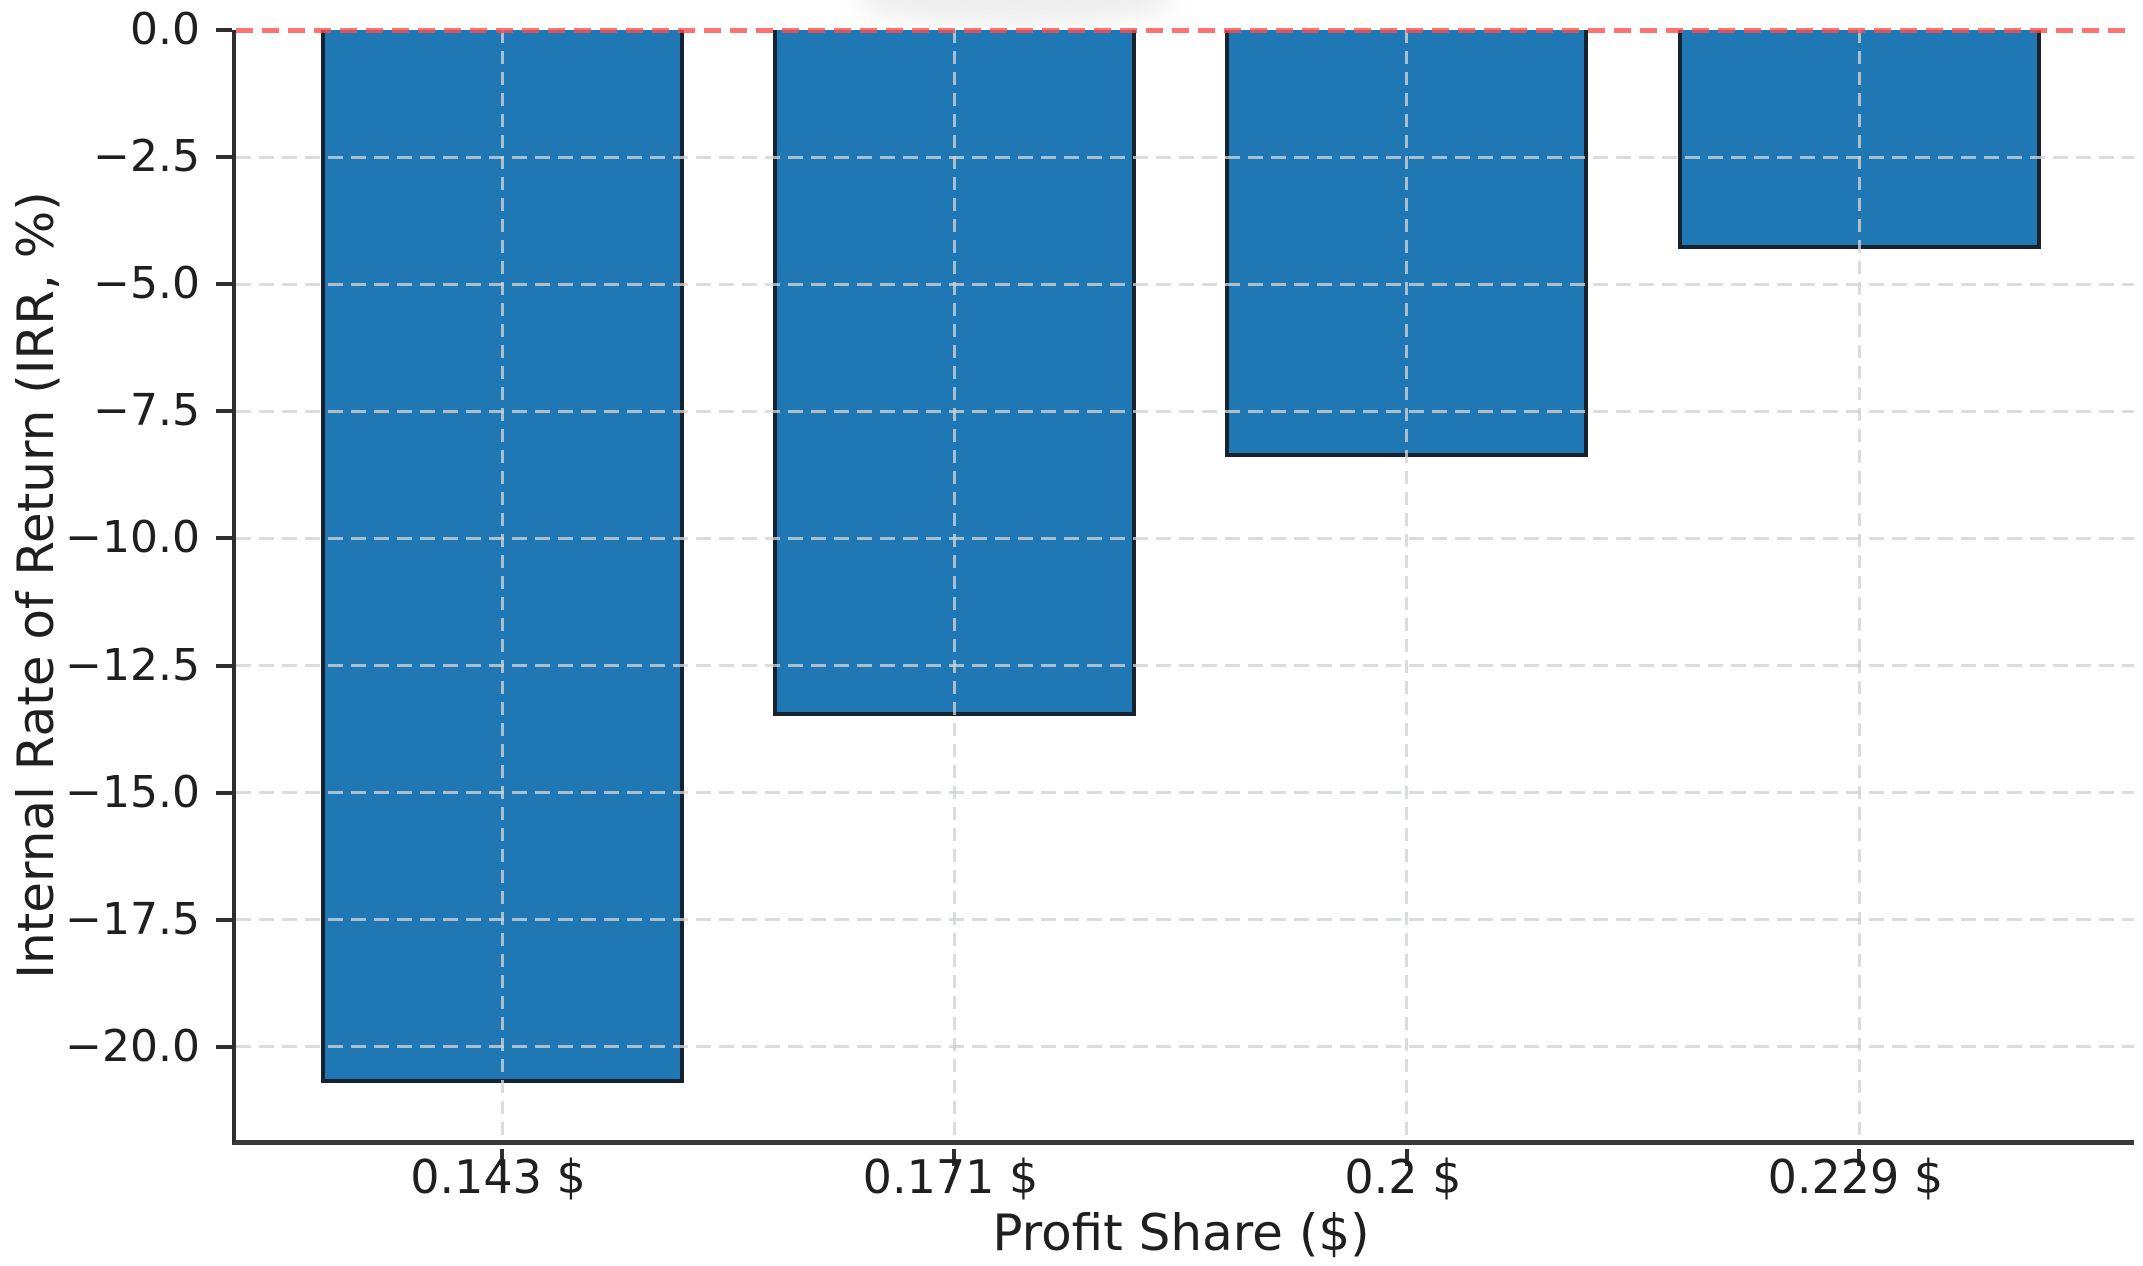 The height and width of the screenshot is (1266, 2143). Describe the element at coordinates (36, 585) in the screenshot. I see `y-axis-title-text: Internal Rate of Return (IRR, %)` at that location.